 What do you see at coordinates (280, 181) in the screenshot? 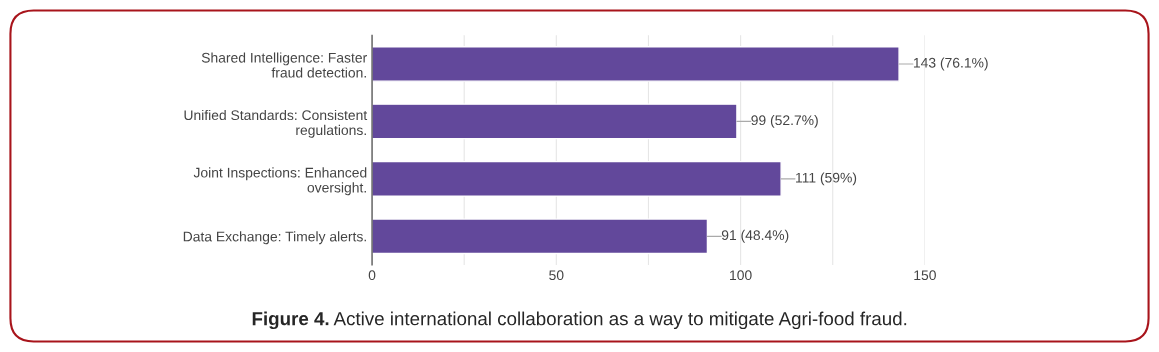
I see `y-tick-label: Joint Inspections: Enhanced oversight.` at bounding box center [280, 181].